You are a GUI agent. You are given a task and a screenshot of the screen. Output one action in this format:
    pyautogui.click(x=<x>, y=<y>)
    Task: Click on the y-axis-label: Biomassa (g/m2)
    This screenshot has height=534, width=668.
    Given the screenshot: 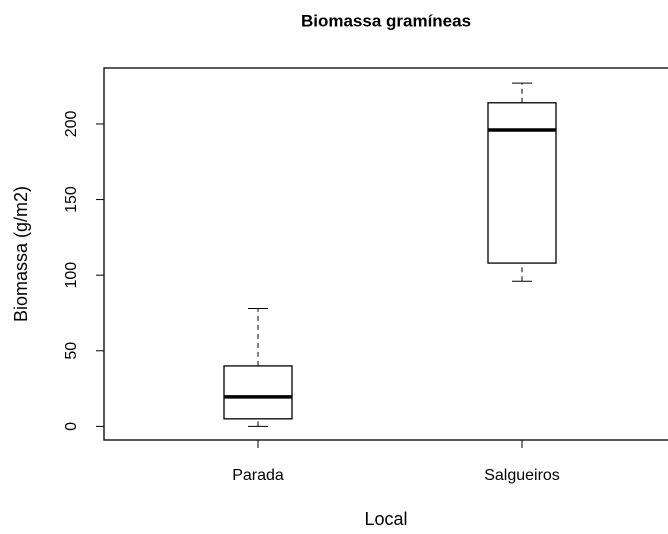 What is the action you would take?
    pyautogui.click(x=21, y=254)
    